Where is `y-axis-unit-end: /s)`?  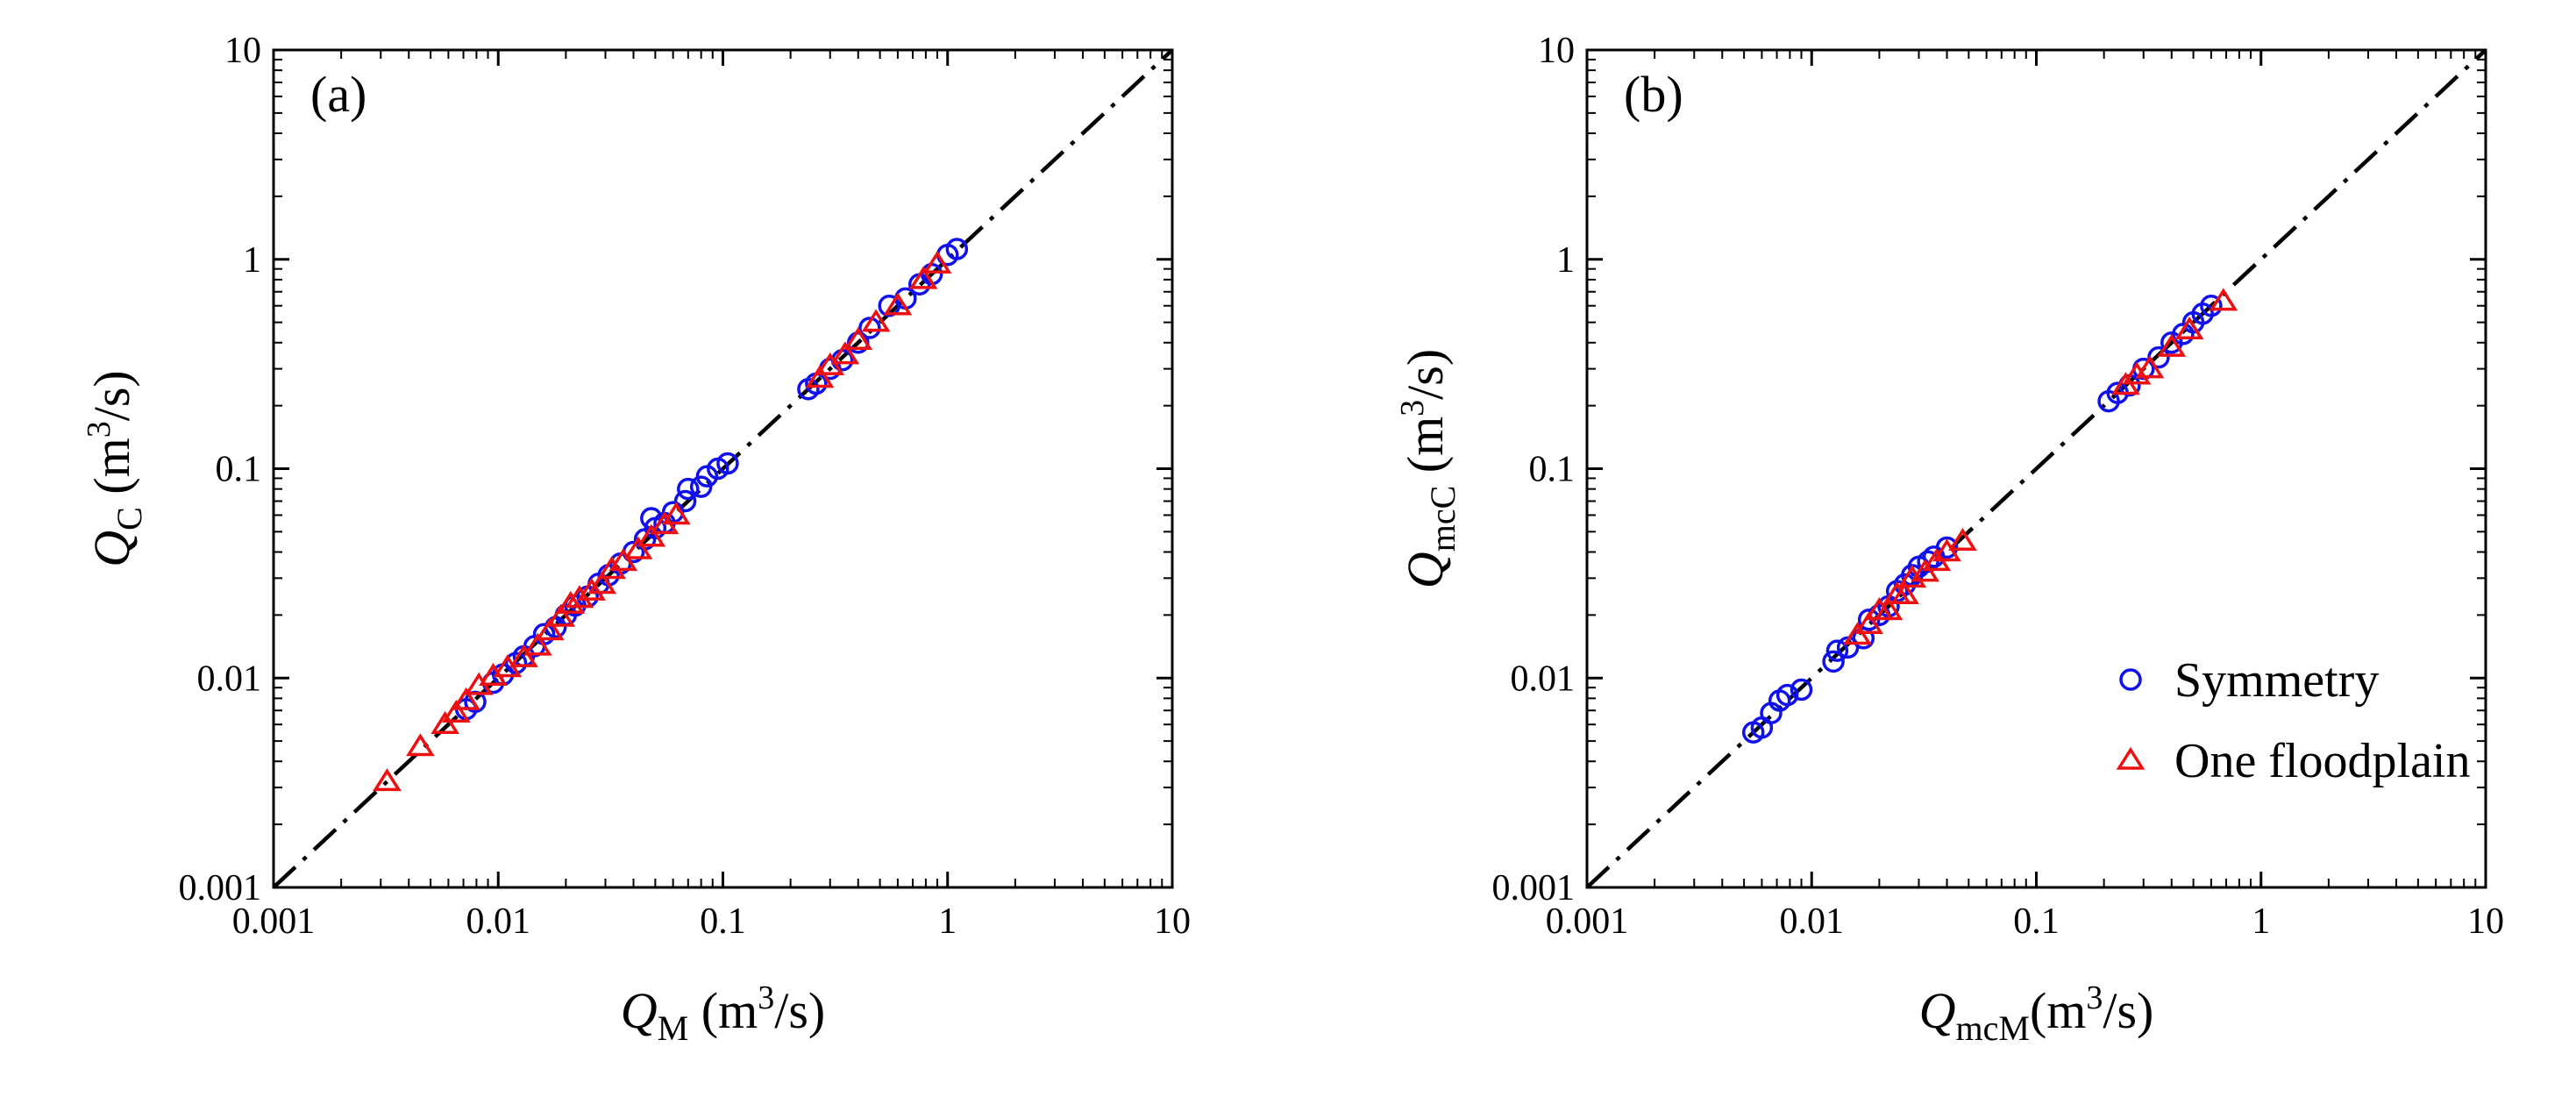
y-axis-unit-end: /s) is located at coordinates (111, 395).